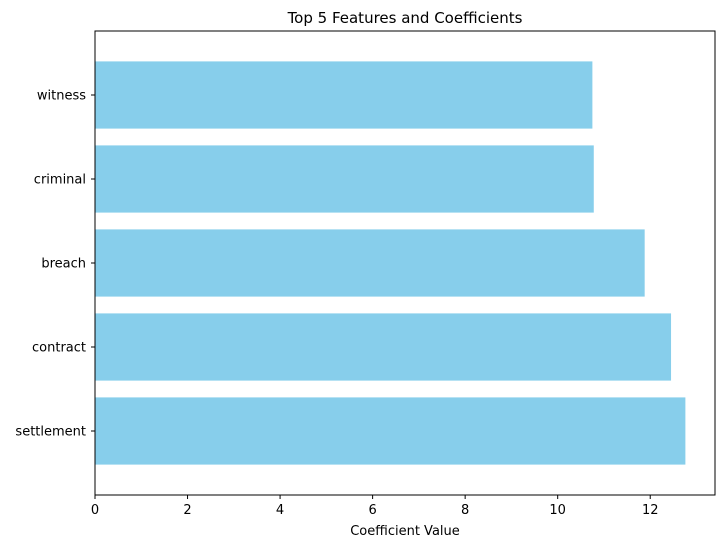 The image size is (724, 551). I want to click on bar-contract, so click(383, 347).